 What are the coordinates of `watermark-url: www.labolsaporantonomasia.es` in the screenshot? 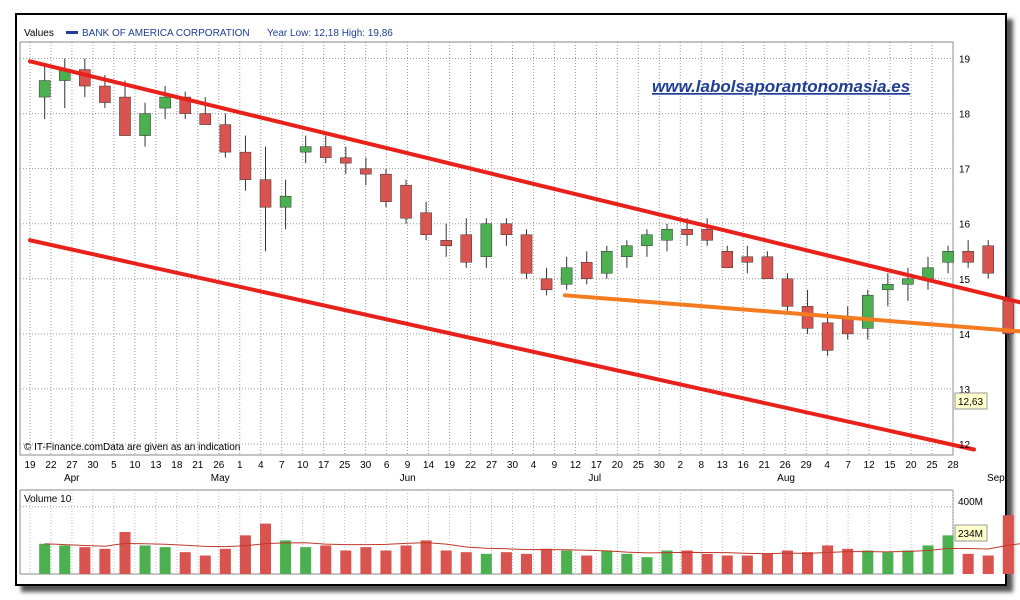 It's located at (781, 86).